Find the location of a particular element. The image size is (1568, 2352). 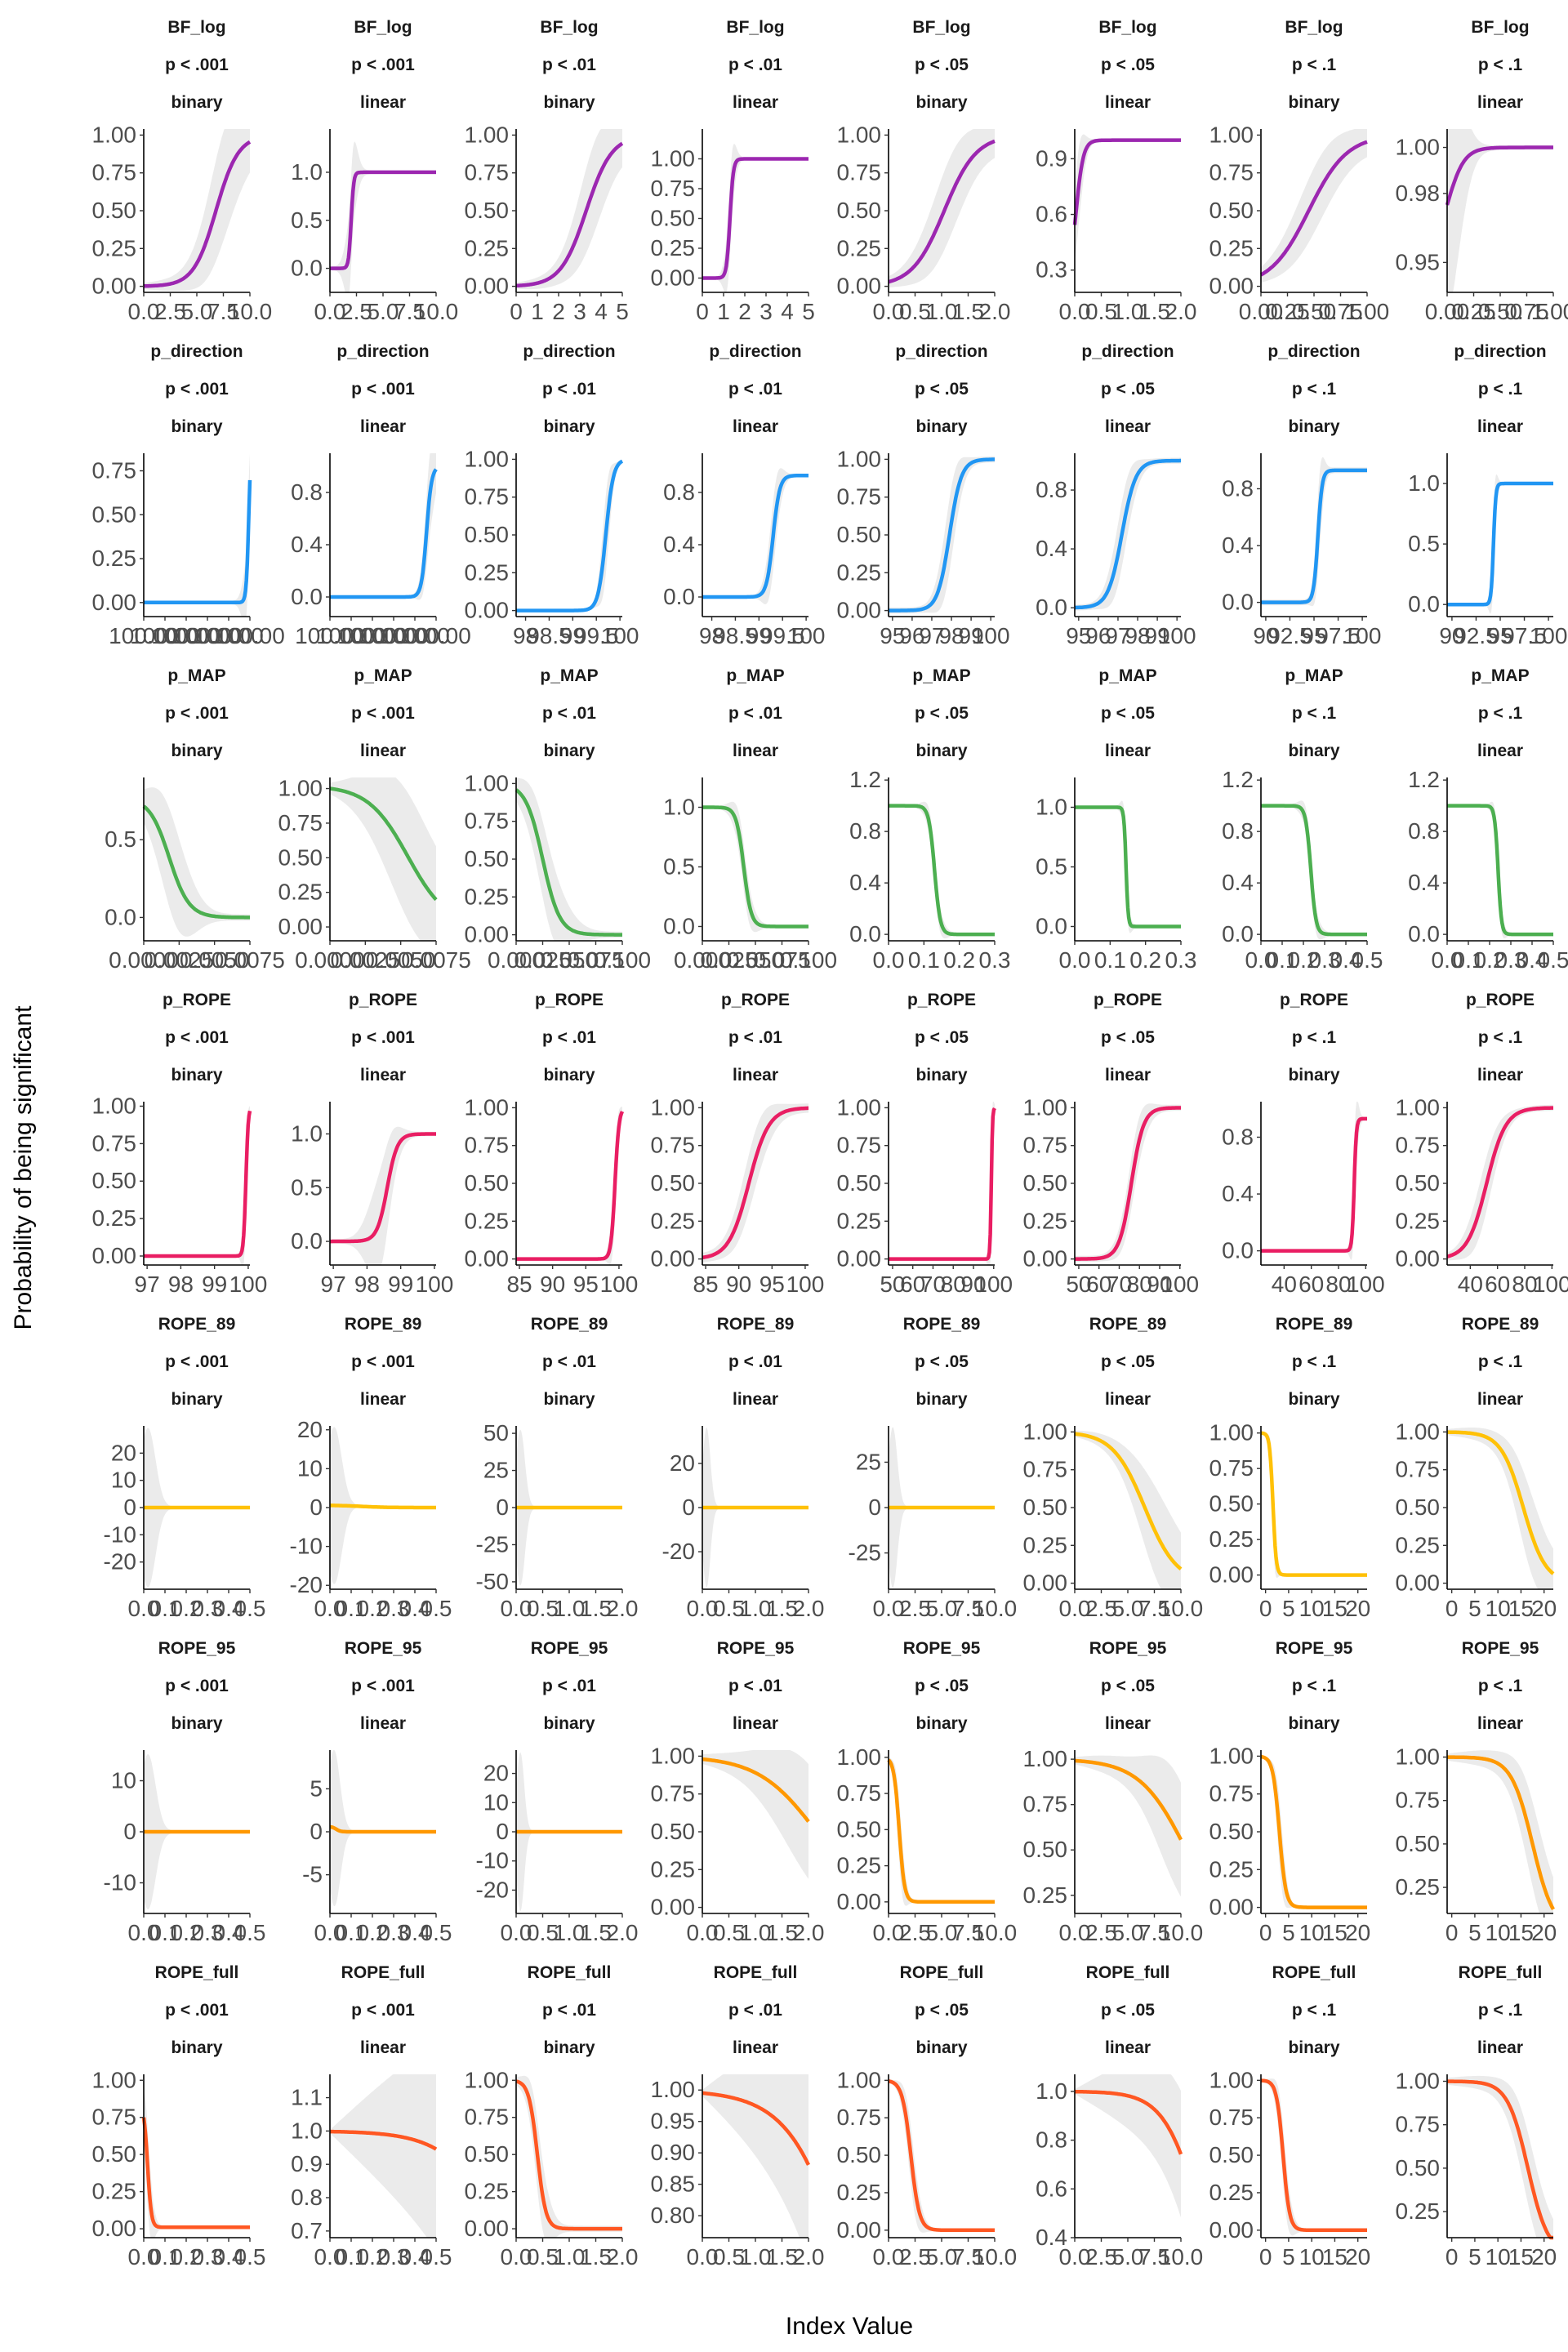

facet-1-3-xtick-label-4: 100 is located at coordinates (806, 635).